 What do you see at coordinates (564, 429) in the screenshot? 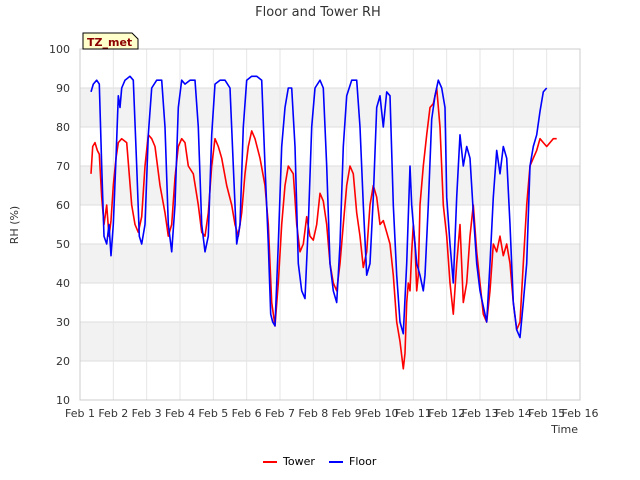
I see `x-axis-title: Time` at bounding box center [564, 429].